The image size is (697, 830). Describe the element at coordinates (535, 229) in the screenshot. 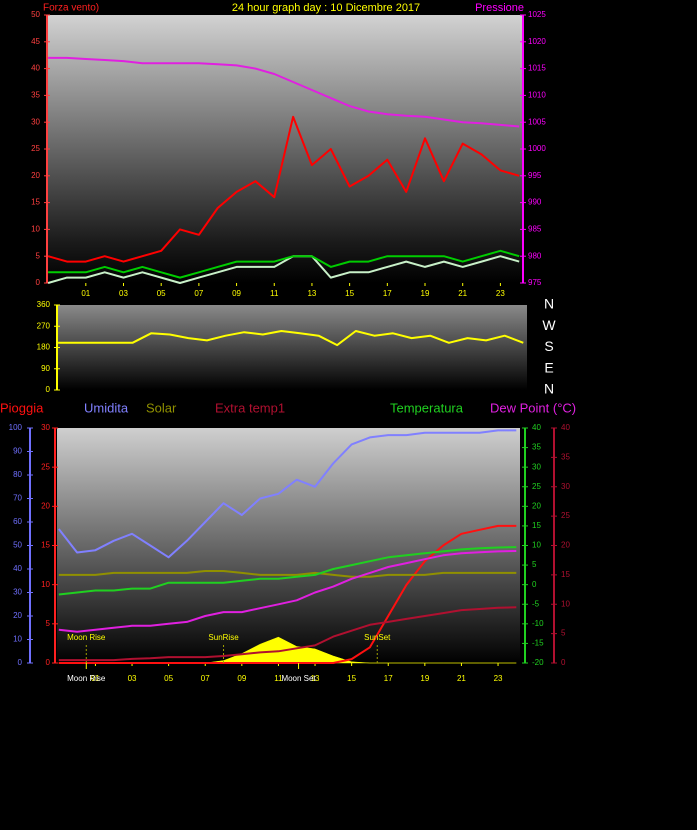

I see `y-tick-label: 985` at that location.